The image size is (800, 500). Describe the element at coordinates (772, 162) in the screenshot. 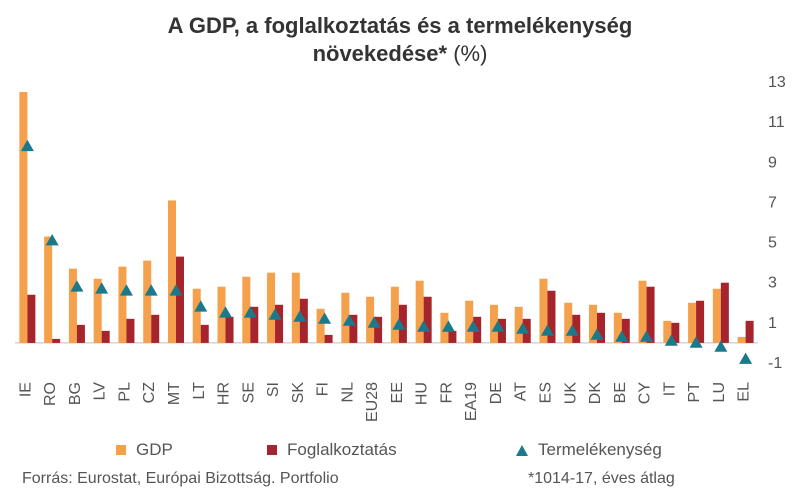

I see `y-tick-label: 9` at that location.